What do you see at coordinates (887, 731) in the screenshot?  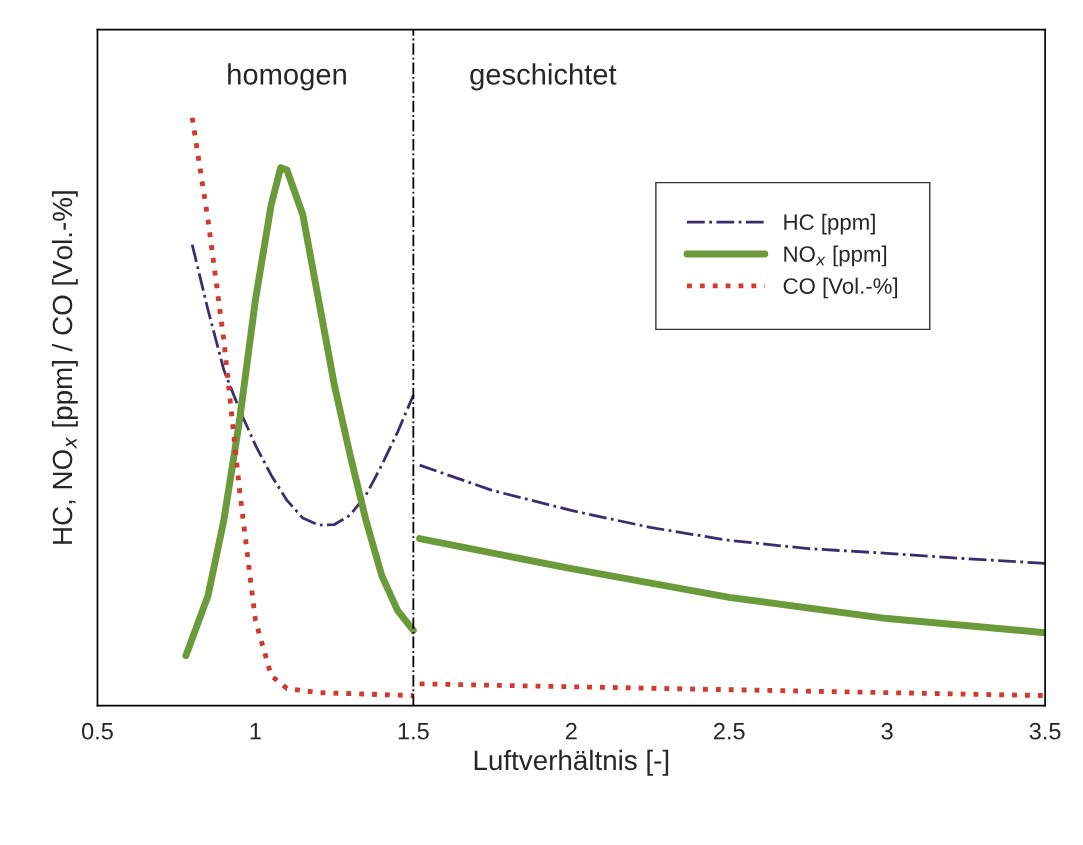 I see `x-tick-label: 3` at bounding box center [887, 731].